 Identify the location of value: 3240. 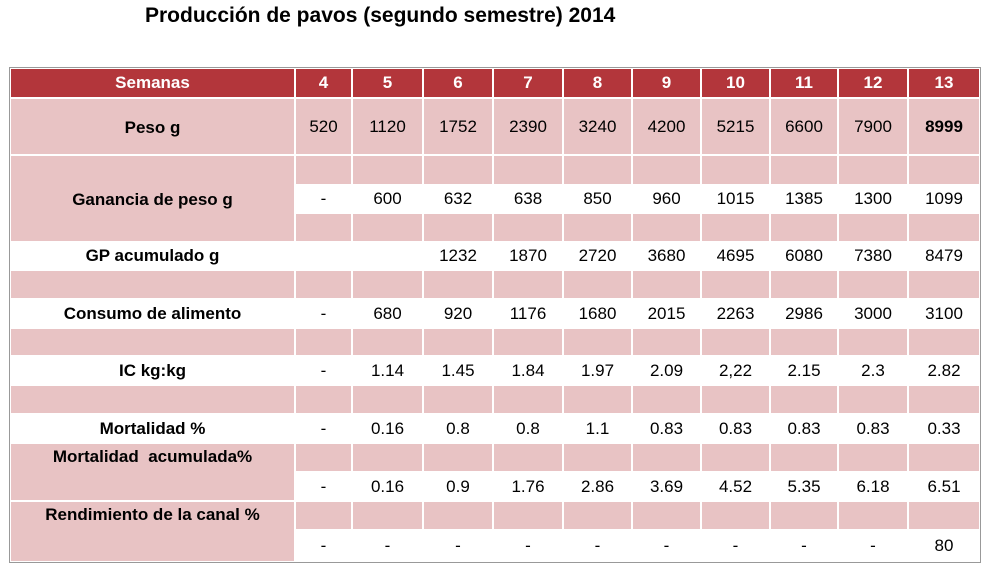
(597, 126).